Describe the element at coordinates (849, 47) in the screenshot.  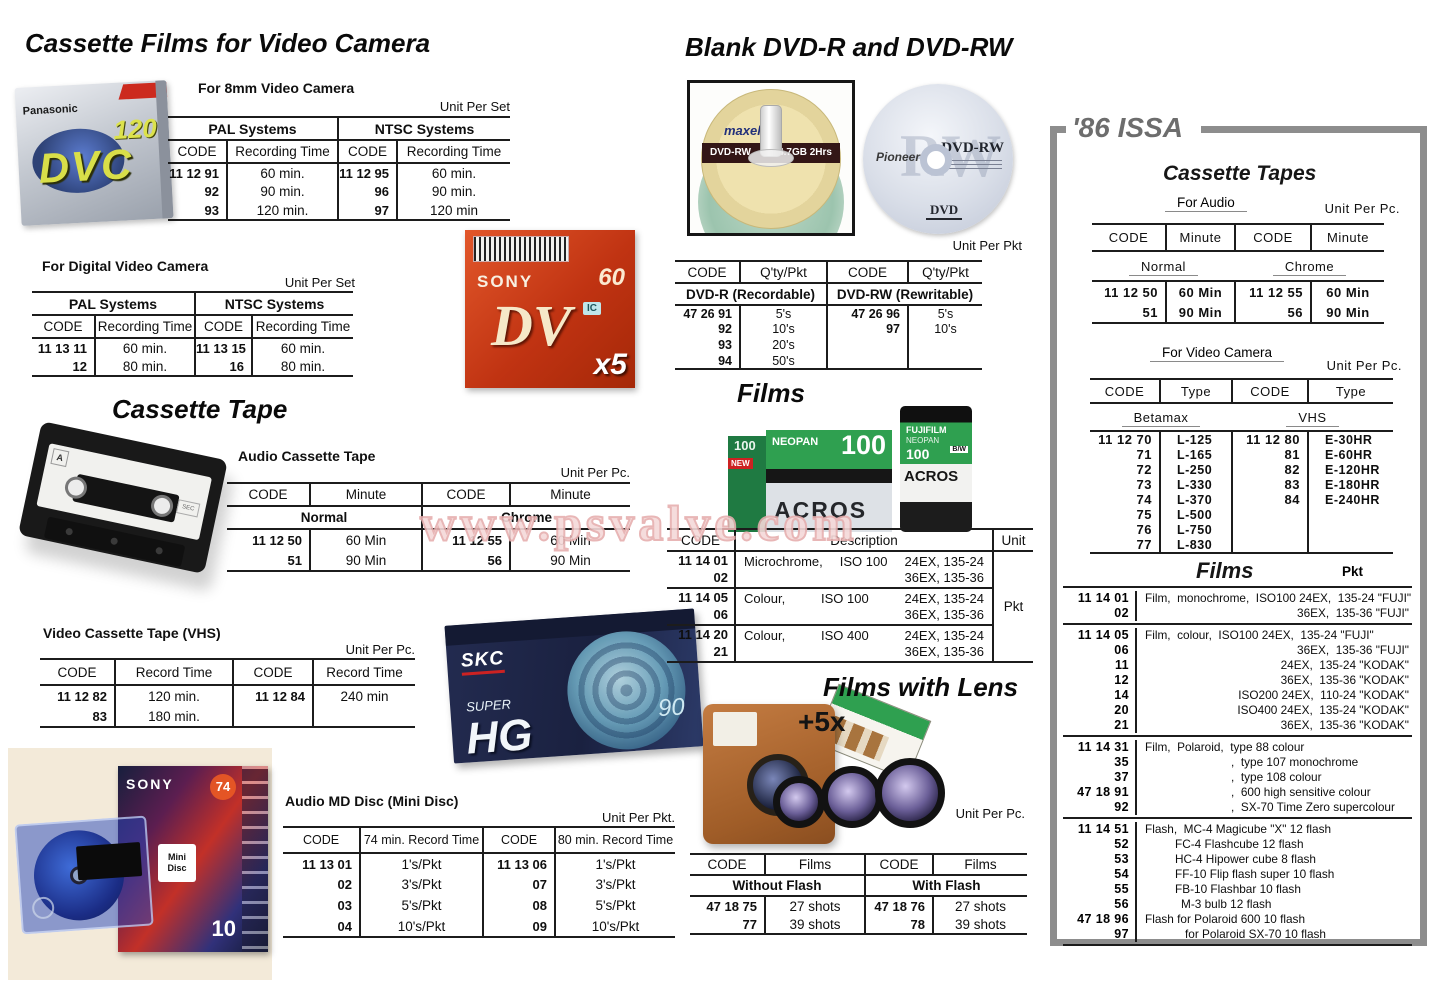
I see `section-title-blank-dvd: Blank DVD-R and DVD-RW` at that location.